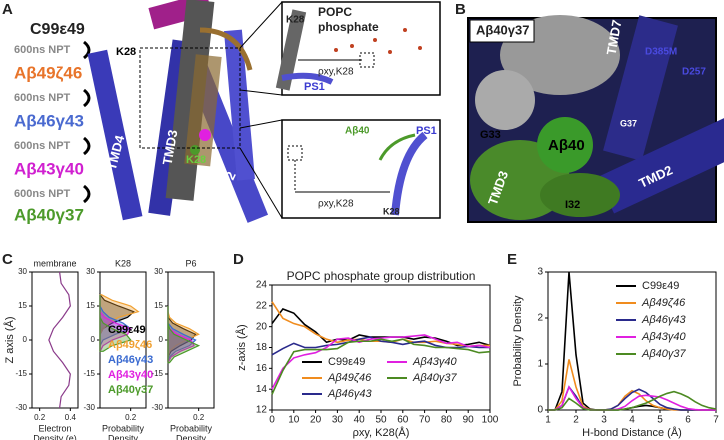  Describe the element at coordinates (272, 420) in the screenshot. I see `x-tick-label: 0` at that location.